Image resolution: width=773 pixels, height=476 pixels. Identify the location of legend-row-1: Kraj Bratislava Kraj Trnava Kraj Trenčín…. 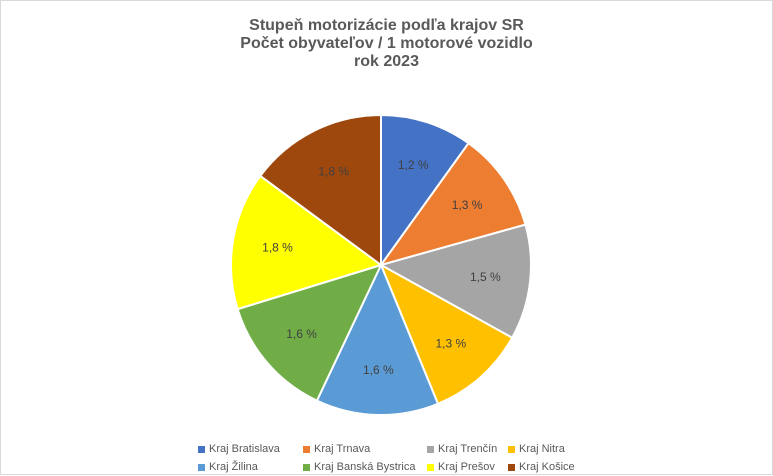
(408, 449).